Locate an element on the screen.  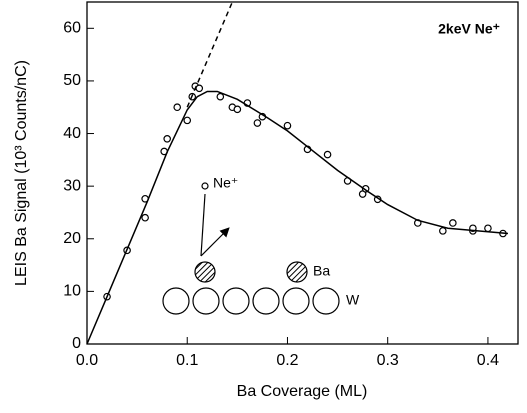
annotation: Ne⁺ is located at coordinates (225, 183).